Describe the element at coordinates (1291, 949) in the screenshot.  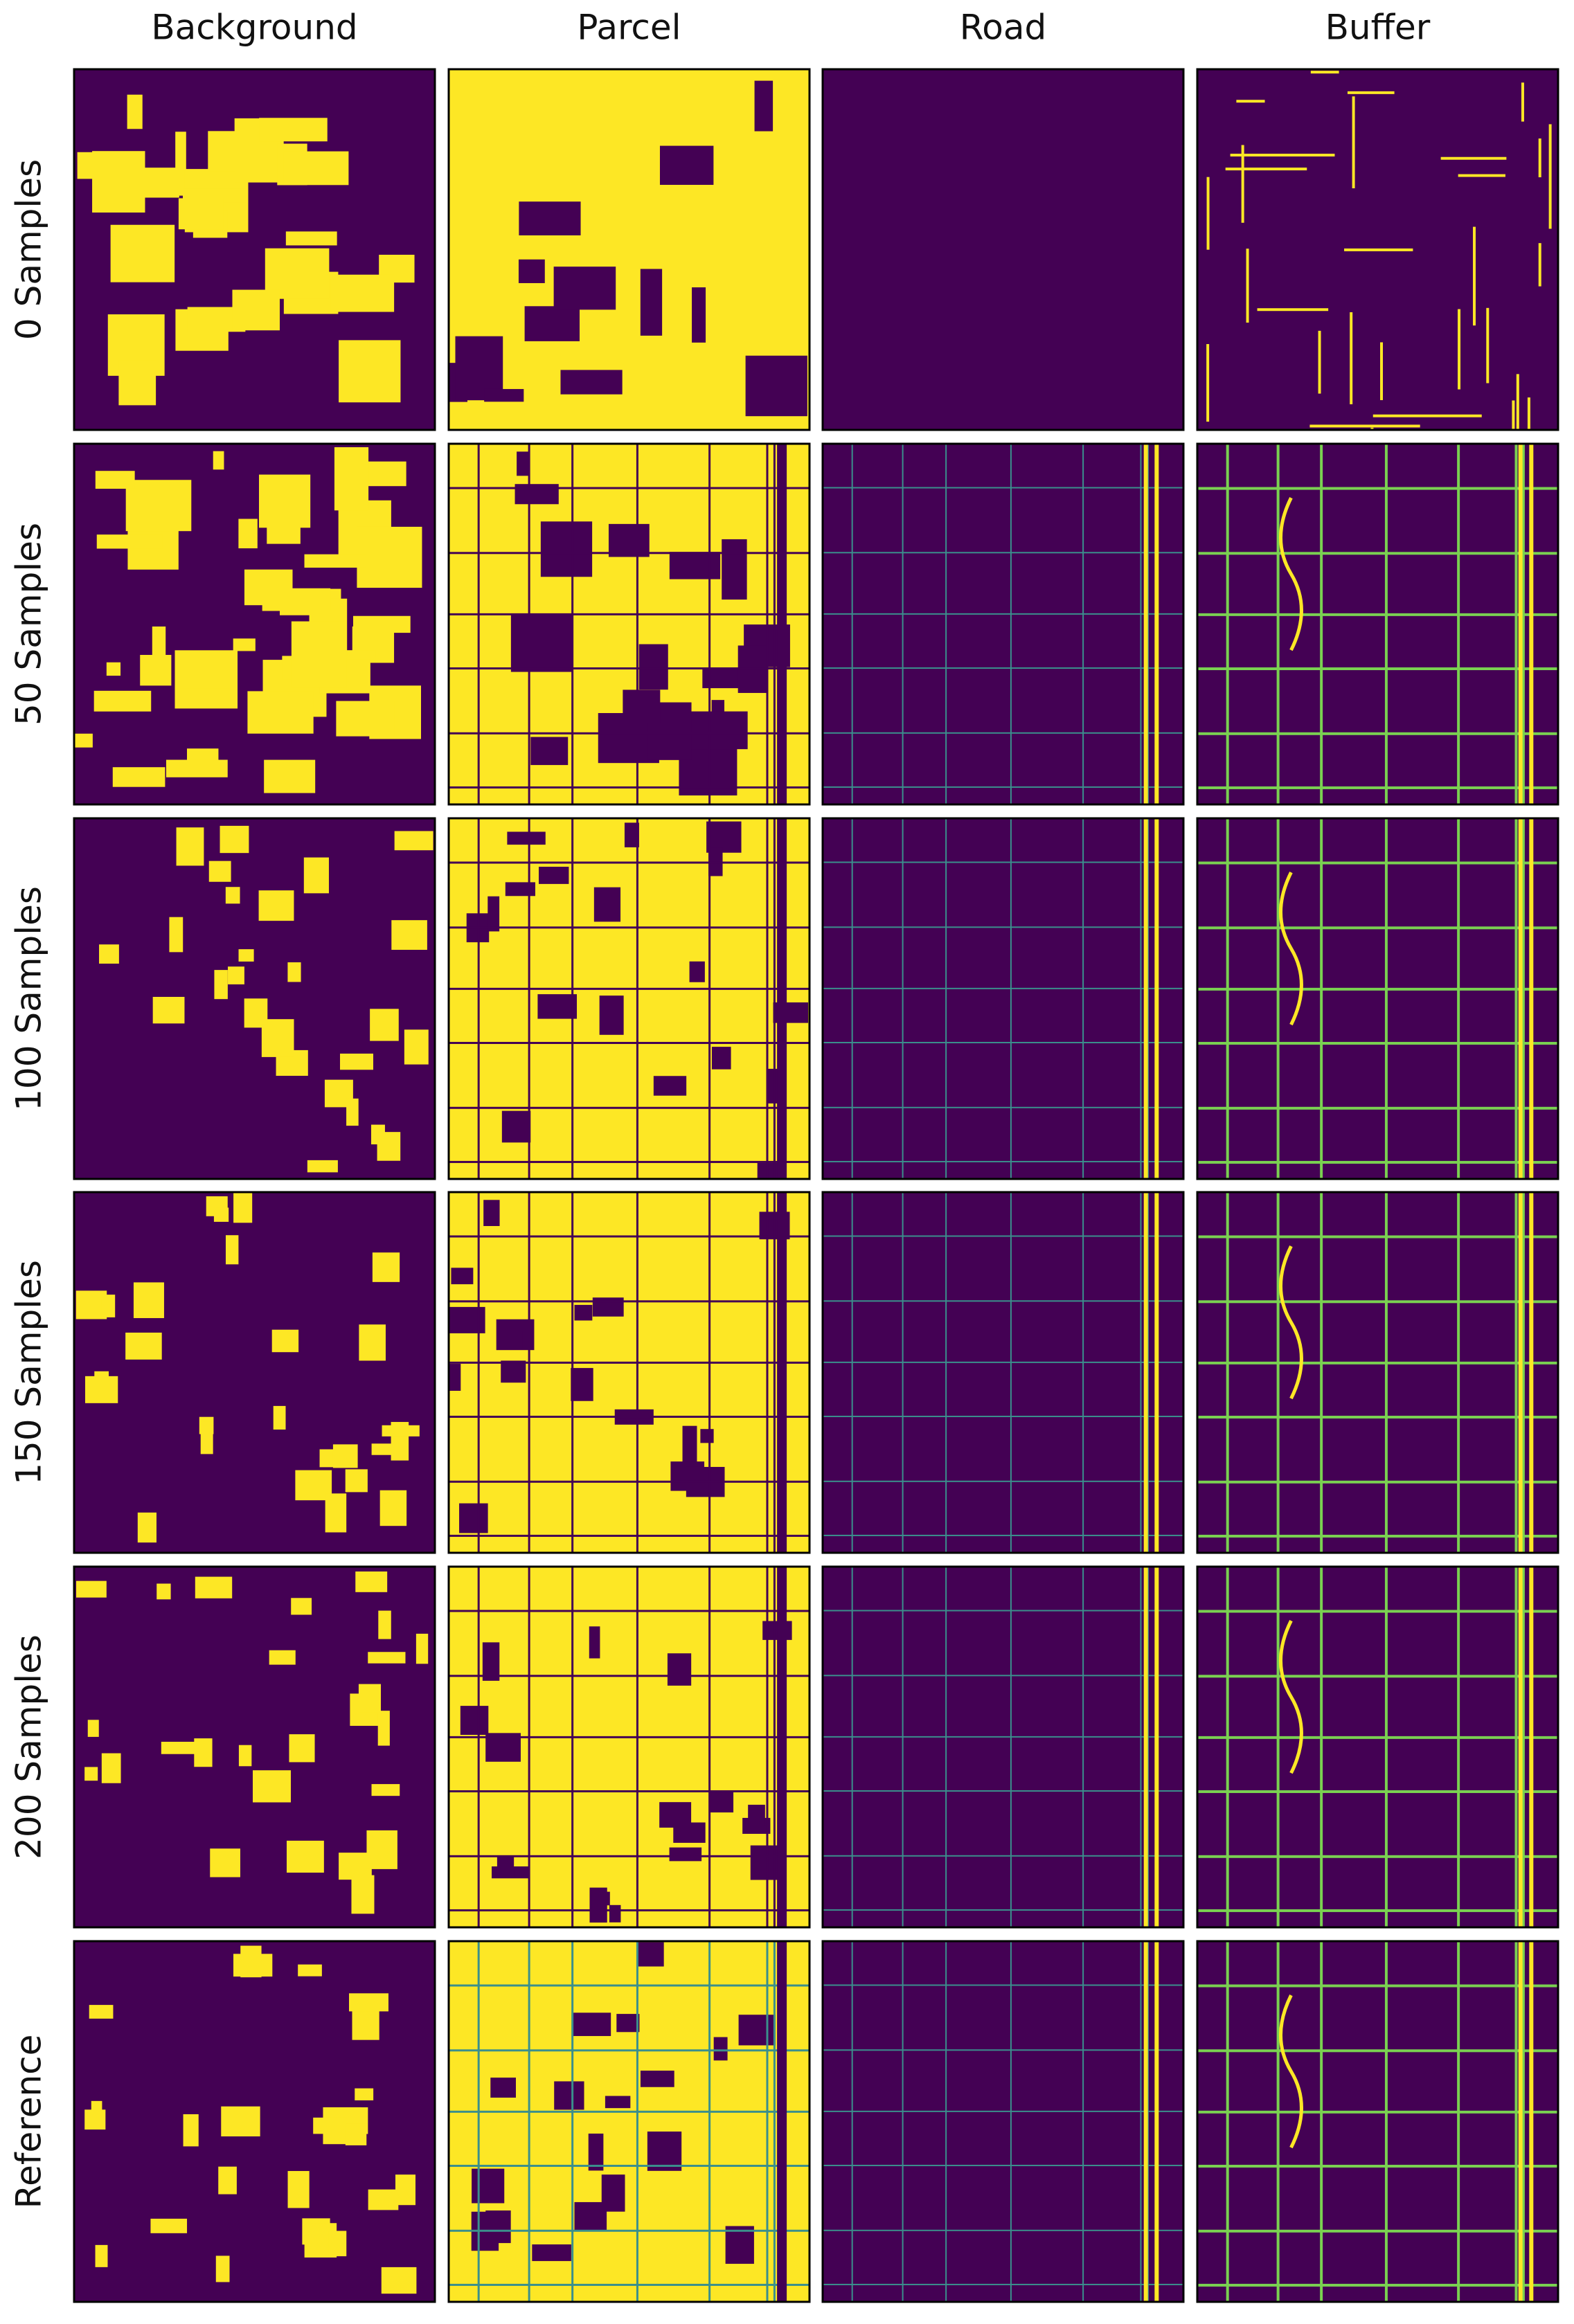
I see `canal` at that location.